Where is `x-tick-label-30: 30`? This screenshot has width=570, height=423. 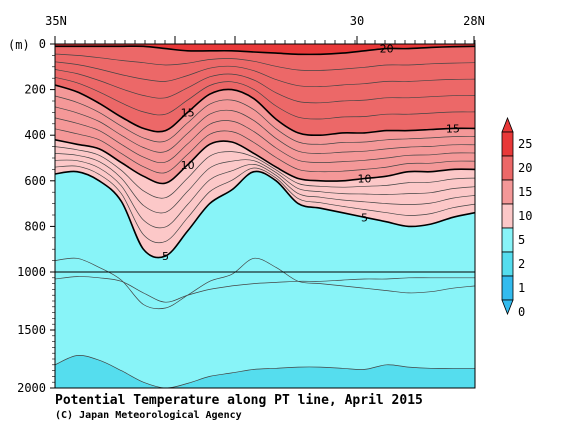
x-tick-label-30: 30 is located at coordinates (357, 21).